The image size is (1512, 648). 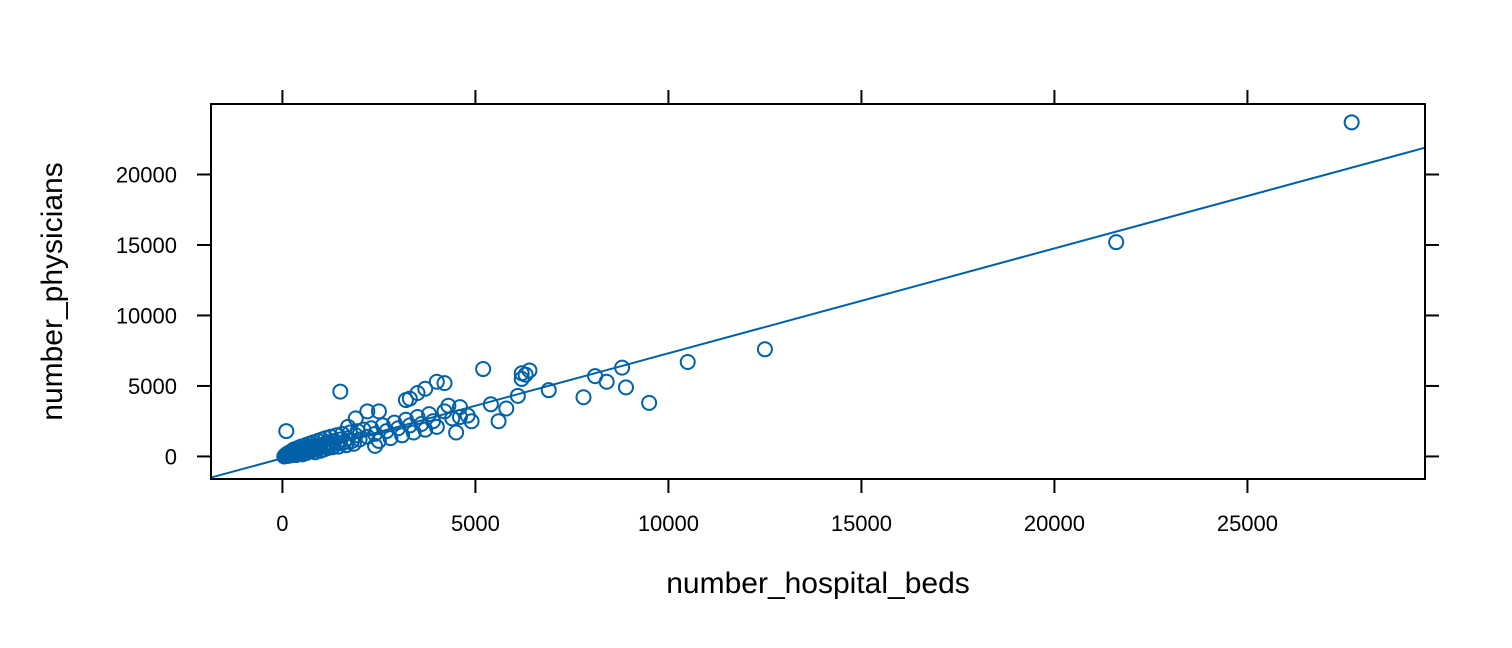 What do you see at coordinates (52, 291) in the screenshot?
I see `y-axis-label: number_physicians` at bounding box center [52, 291].